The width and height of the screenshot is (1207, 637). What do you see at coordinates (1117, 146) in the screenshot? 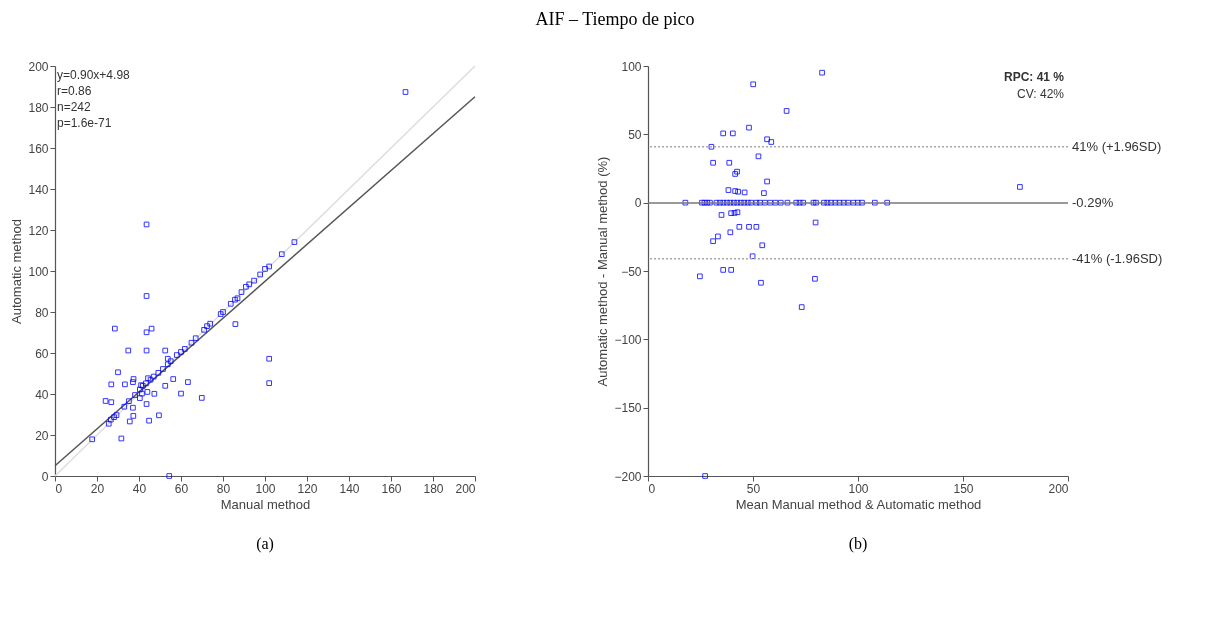
I see `ref-line-label: 41% (+1.96SD)` at bounding box center [1117, 146].